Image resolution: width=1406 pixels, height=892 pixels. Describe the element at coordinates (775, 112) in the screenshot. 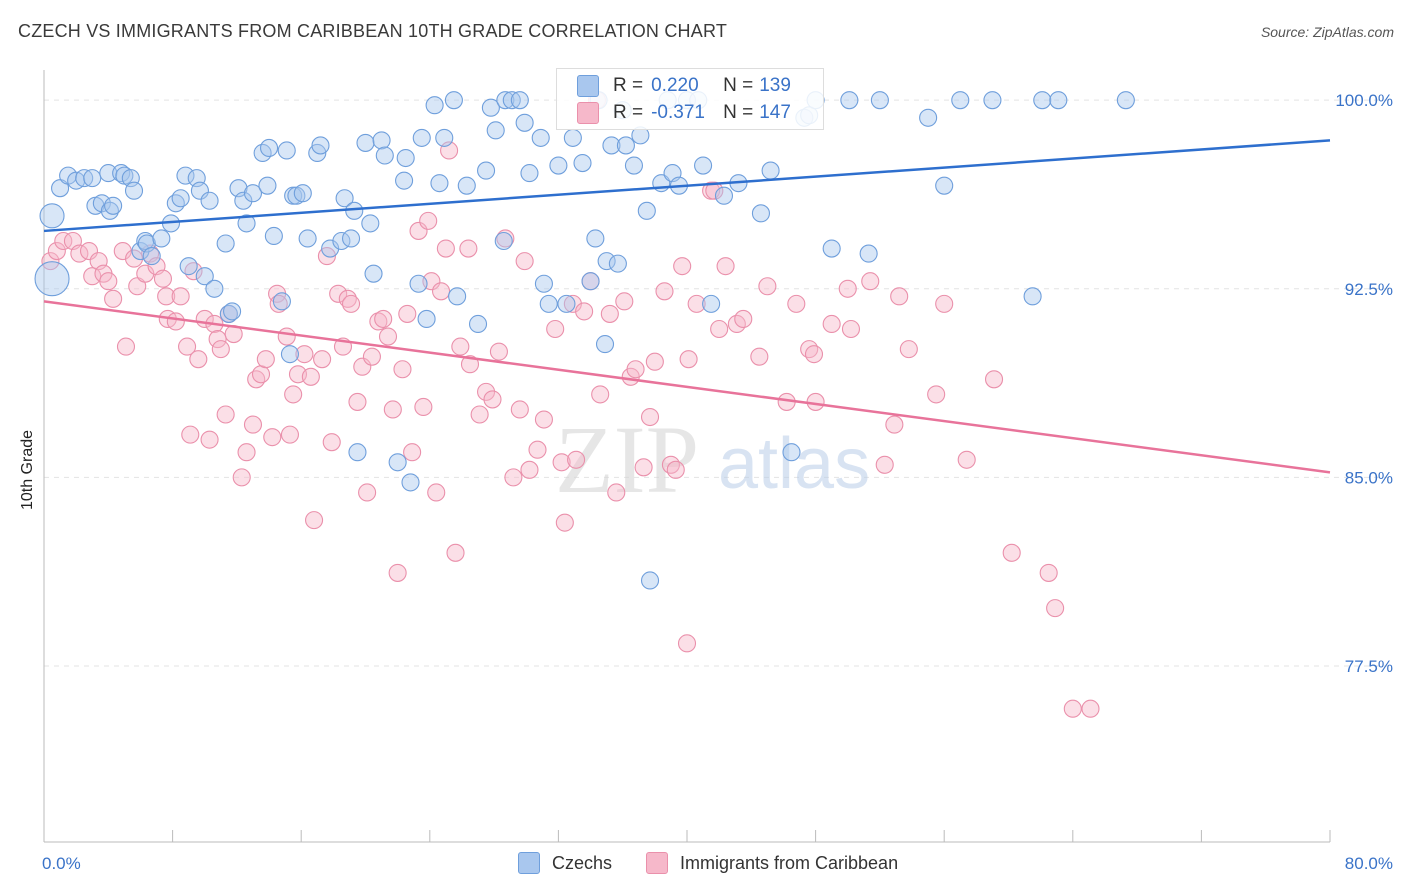

I see `n-value: 147` at that location.